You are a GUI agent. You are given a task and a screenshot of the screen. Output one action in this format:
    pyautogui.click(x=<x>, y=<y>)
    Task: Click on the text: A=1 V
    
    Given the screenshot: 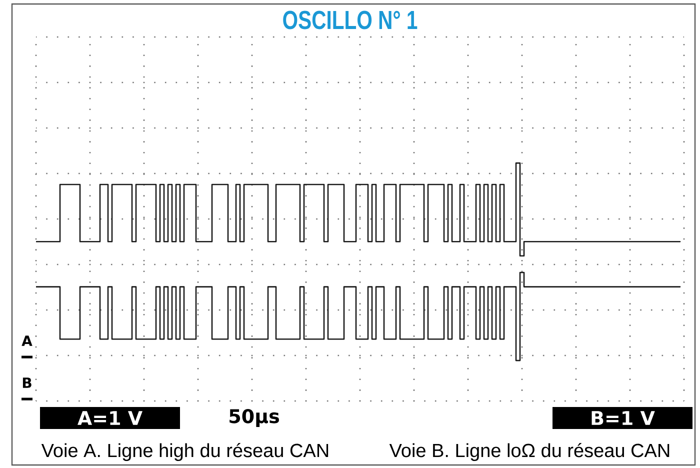 What is the action you would take?
    pyautogui.click(x=110, y=418)
    